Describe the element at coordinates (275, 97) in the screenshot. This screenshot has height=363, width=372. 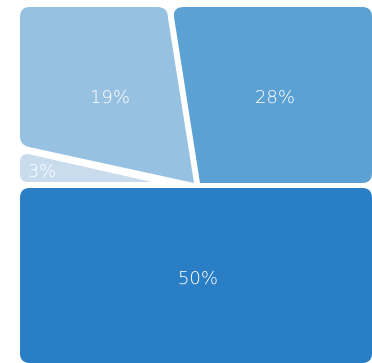
I see `tile-label: 28%` at that location.